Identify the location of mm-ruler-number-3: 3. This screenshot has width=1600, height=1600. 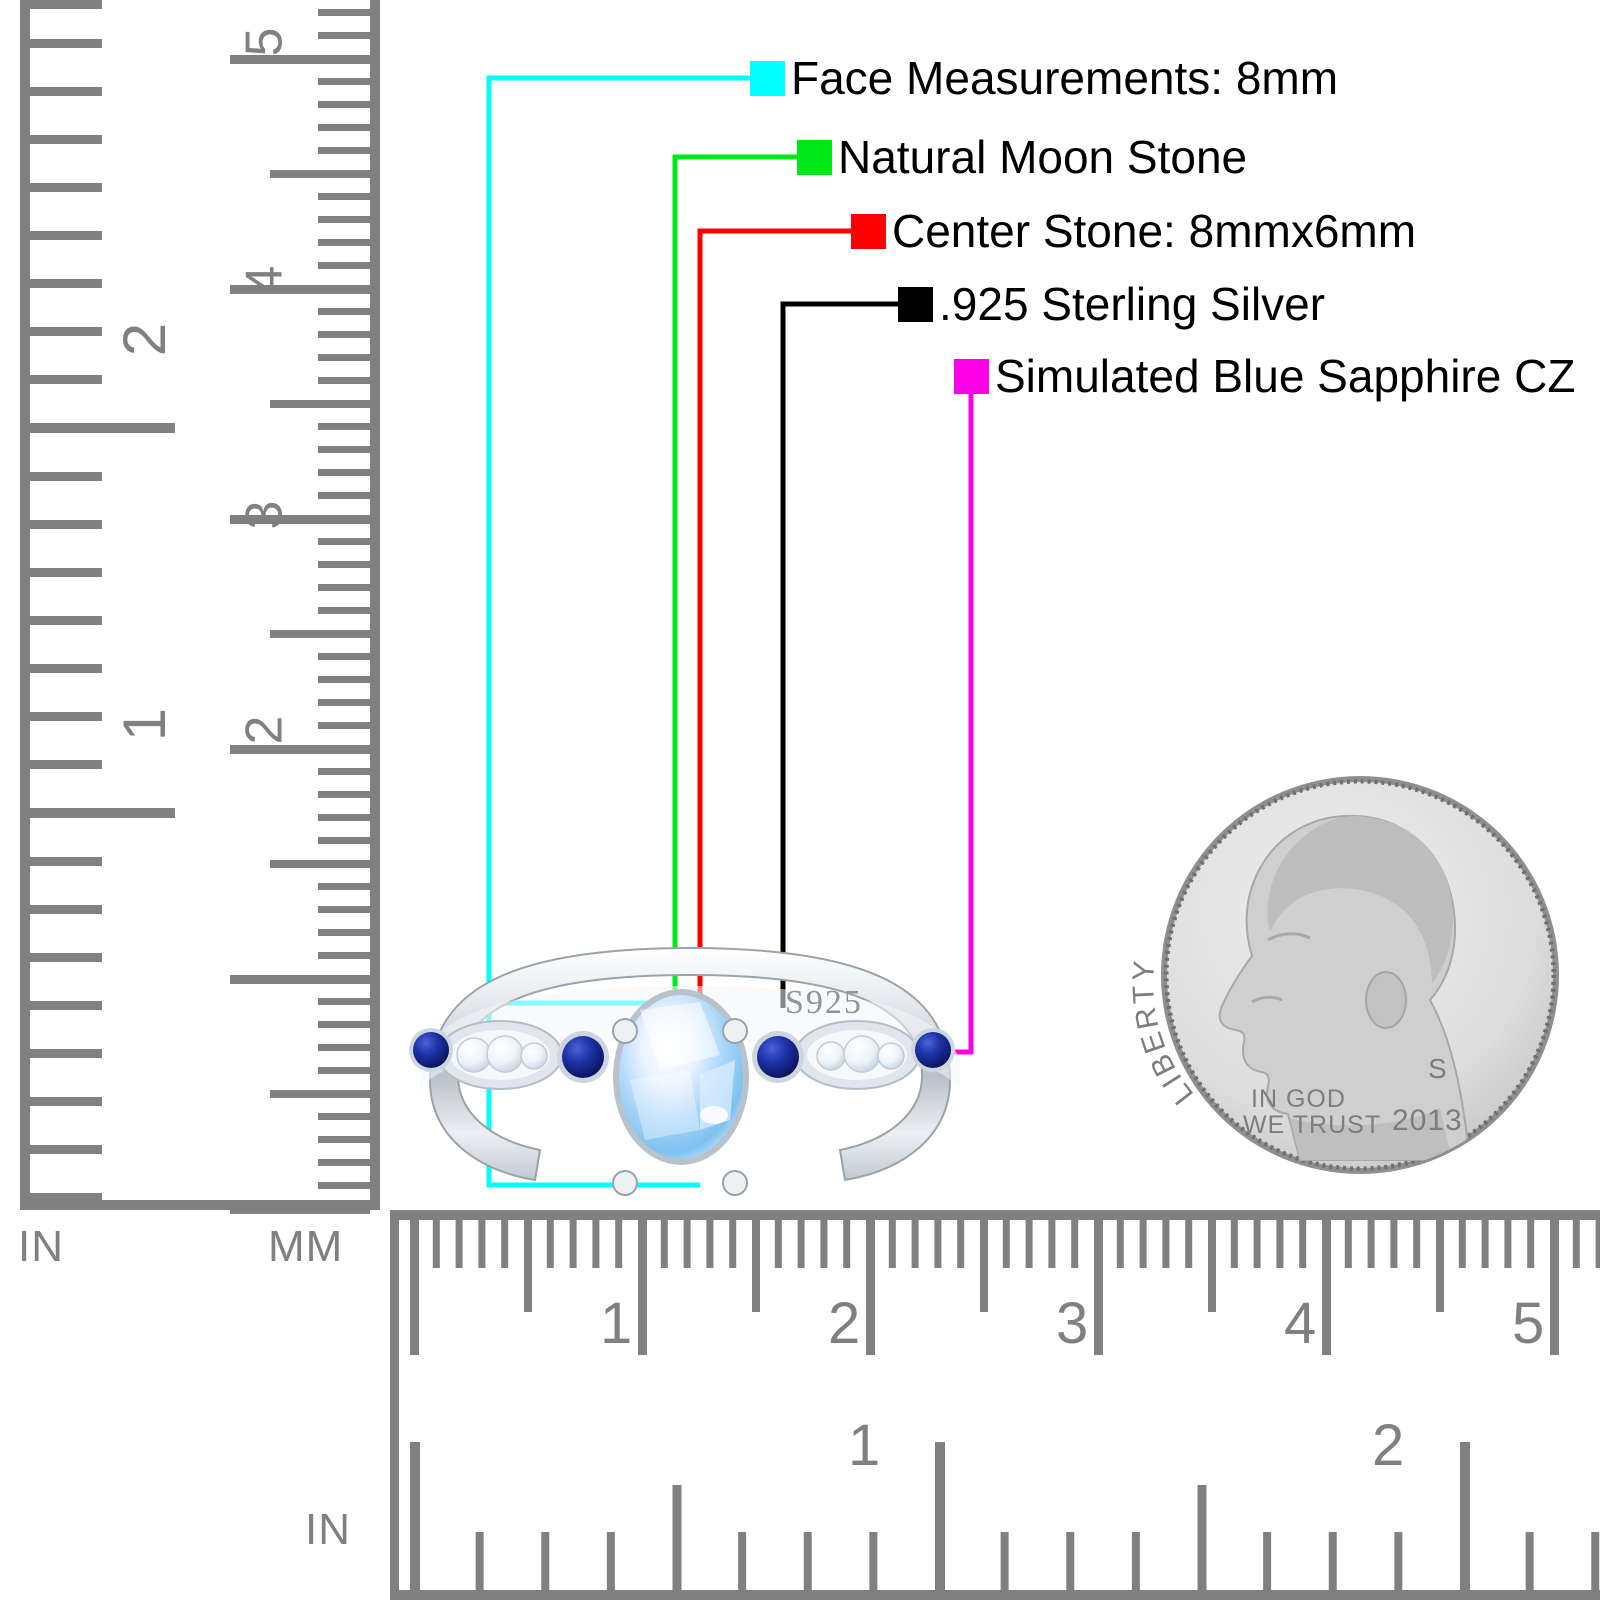
(264, 515).